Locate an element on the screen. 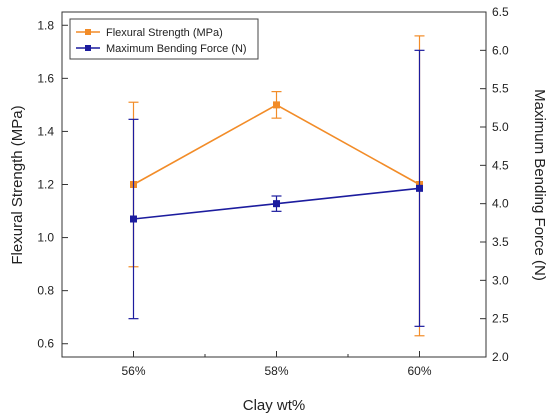 Image resolution: width=550 pixels, height=418 pixels. y-tick-label-left: 0.6 is located at coordinates (45, 344).